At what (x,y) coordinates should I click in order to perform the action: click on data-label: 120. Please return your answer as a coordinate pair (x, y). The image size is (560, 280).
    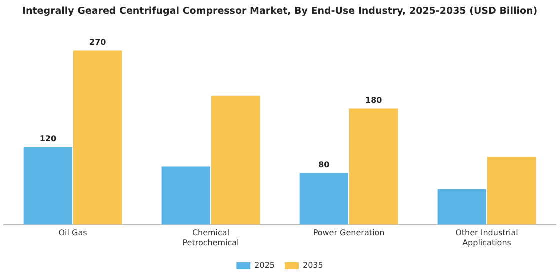
    Looking at the image, I should click on (48, 139).